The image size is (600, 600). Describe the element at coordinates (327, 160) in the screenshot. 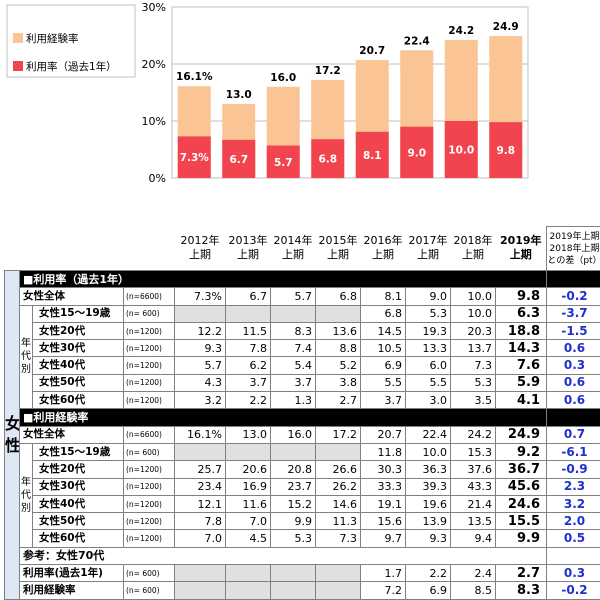

I see `data-label-usage-rate: 6.8` at that location.